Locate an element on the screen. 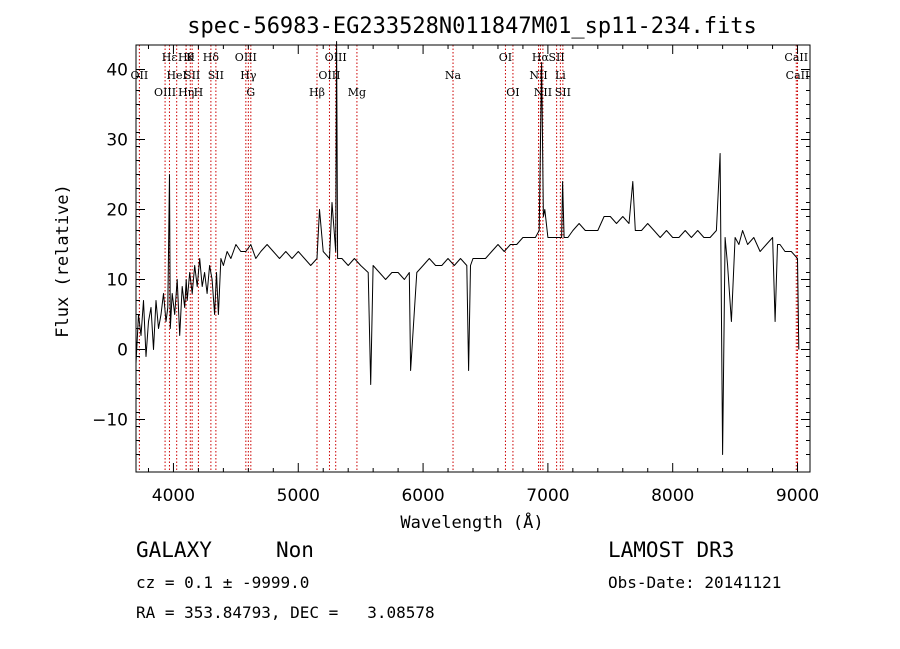 This screenshot has height=649, width=900. line-marker-label-4: Hθ is located at coordinates (186, 57).